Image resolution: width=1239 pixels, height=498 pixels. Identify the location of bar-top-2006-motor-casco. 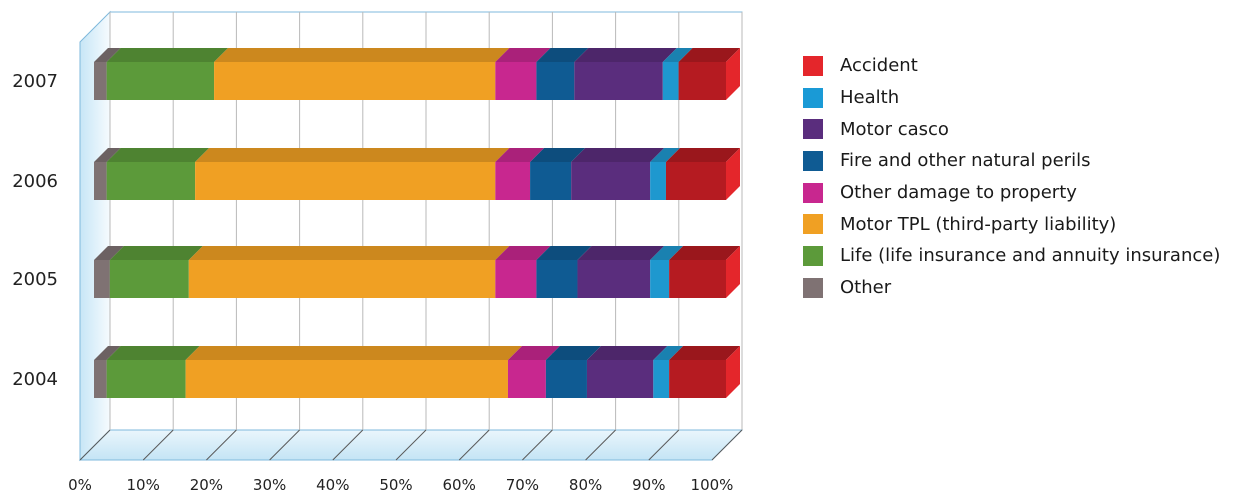
(618, 155).